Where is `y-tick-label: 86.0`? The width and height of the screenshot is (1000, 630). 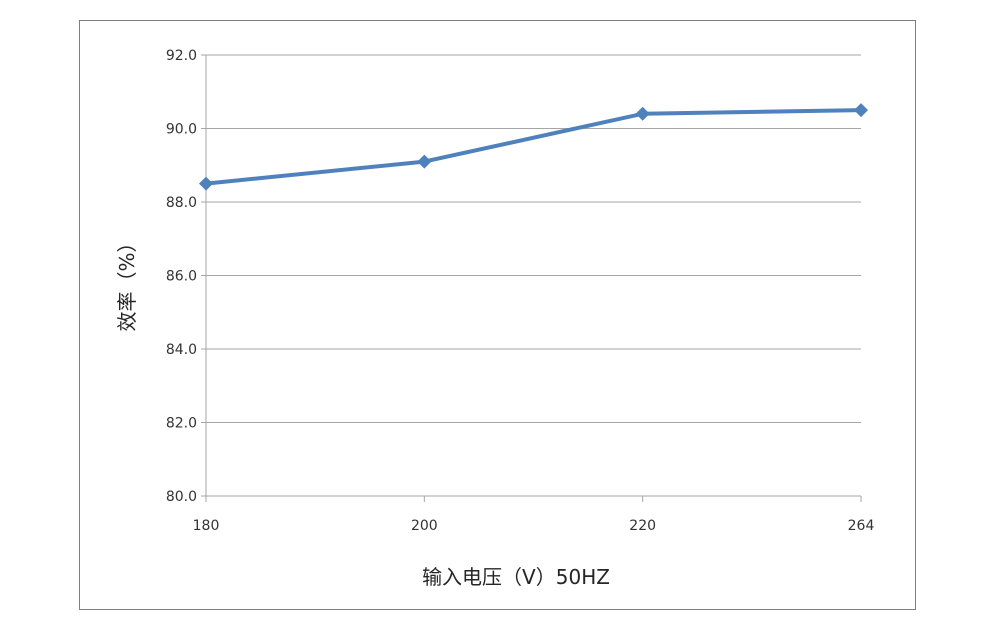
y-tick-label: 86.0 is located at coordinates (181, 277).